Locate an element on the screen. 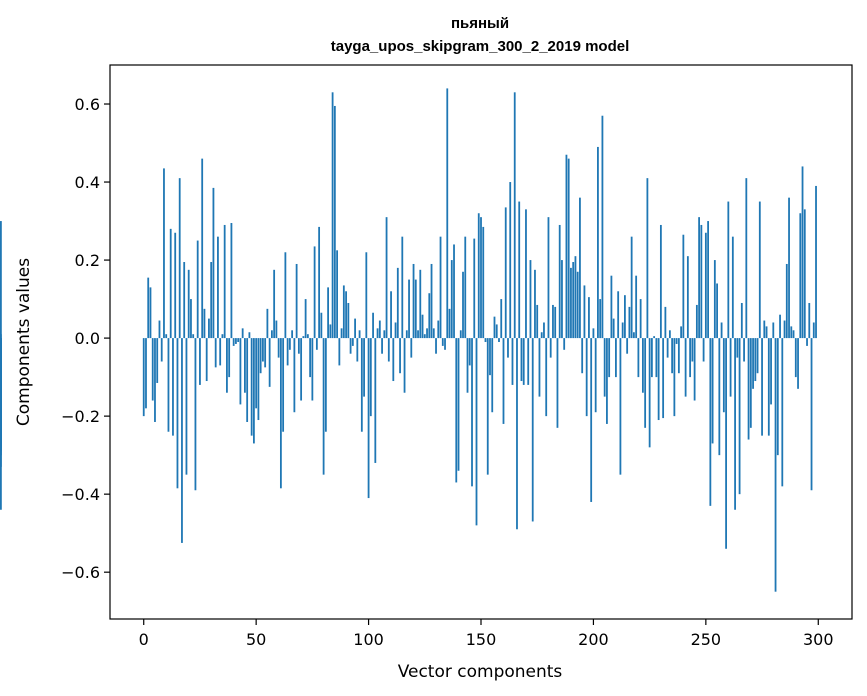 This screenshot has width=867, height=696. x-tick-label: 300 is located at coordinates (818, 639).